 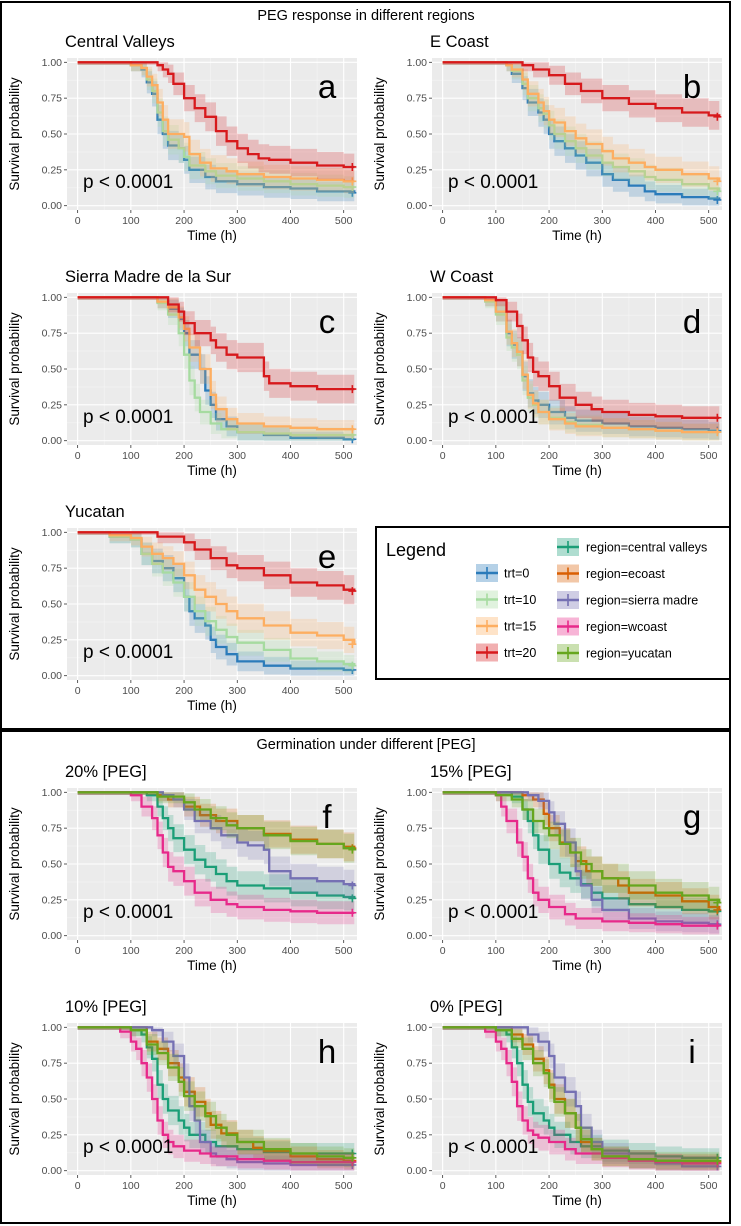 What do you see at coordinates (520, 600) in the screenshot?
I see `legend-label: trt=10` at bounding box center [520, 600].